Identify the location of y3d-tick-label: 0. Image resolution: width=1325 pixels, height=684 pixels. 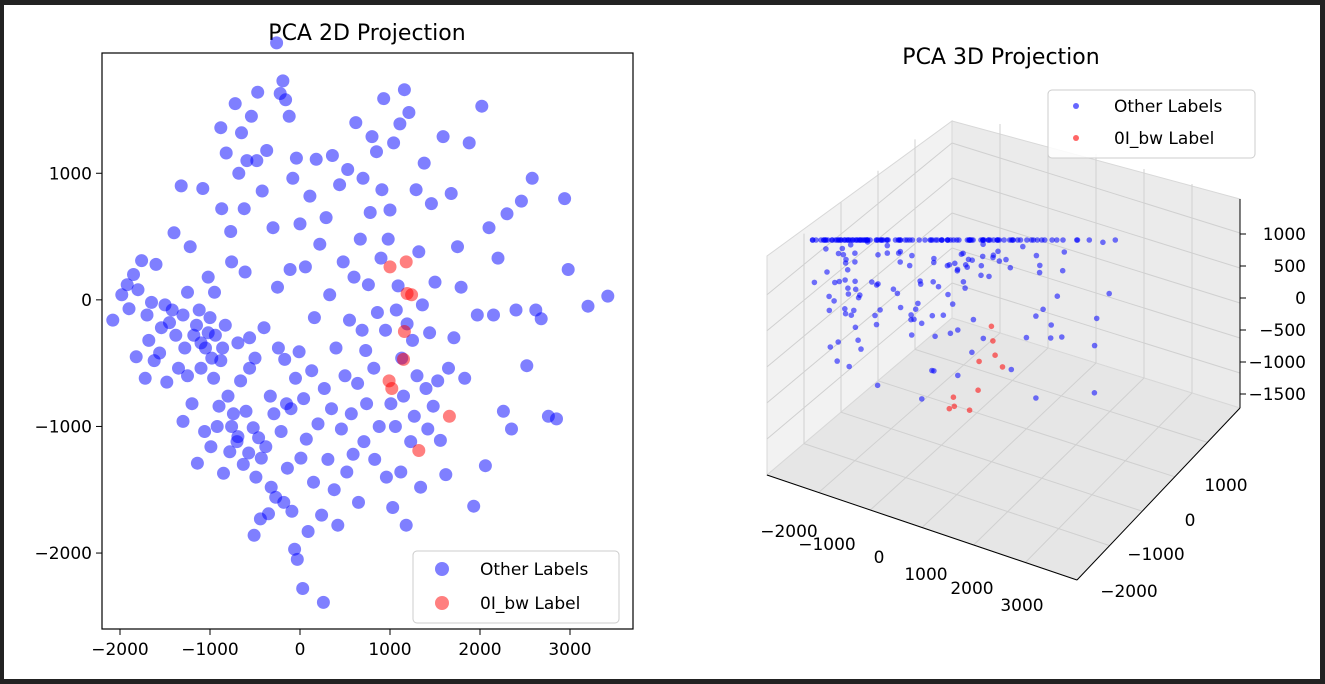
(1190, 521).